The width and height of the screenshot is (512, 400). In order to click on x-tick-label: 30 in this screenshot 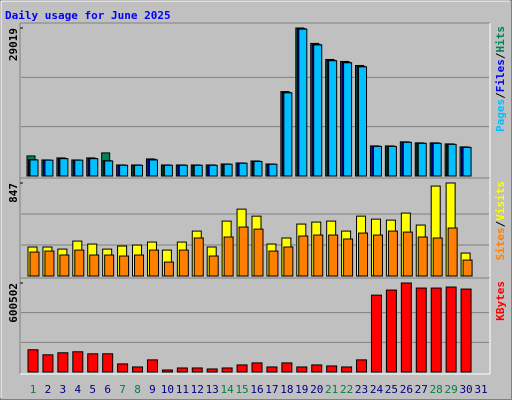, I will do `click(465, 389)`.